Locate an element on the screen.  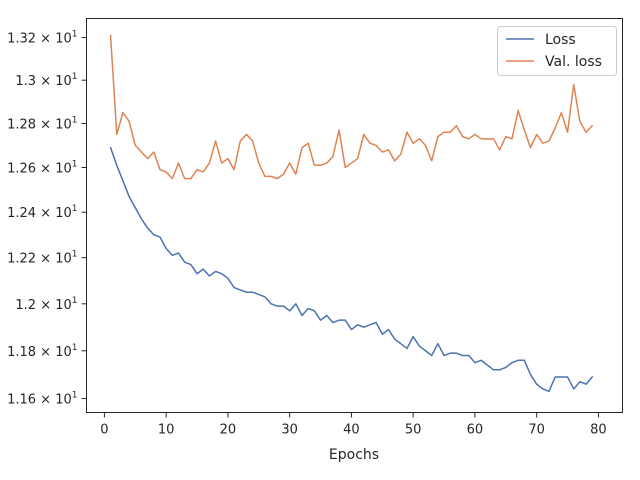
legend-label-val-loss: Val. loss is located at coordinates (573, 62).